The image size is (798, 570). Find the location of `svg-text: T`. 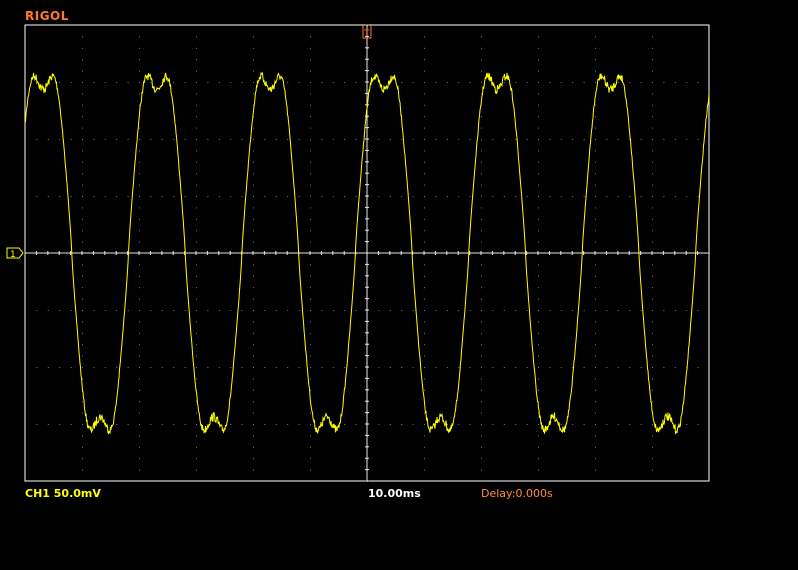

svg-text: T is located at coordinates (366, 34).